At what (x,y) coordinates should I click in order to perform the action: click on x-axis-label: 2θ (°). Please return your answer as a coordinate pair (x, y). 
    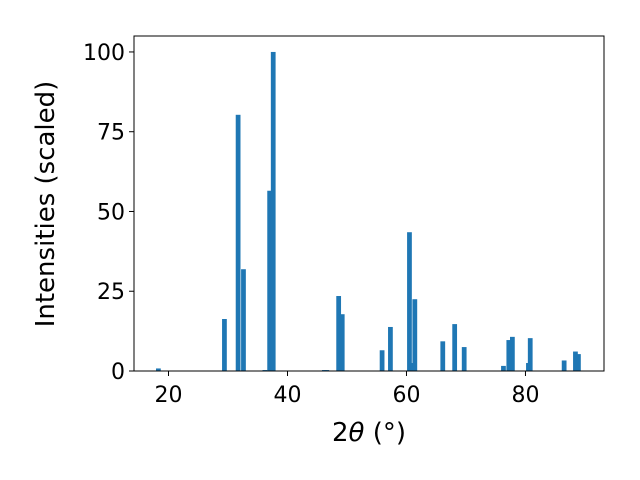
    Looking at the image, I should click on (369, 433).